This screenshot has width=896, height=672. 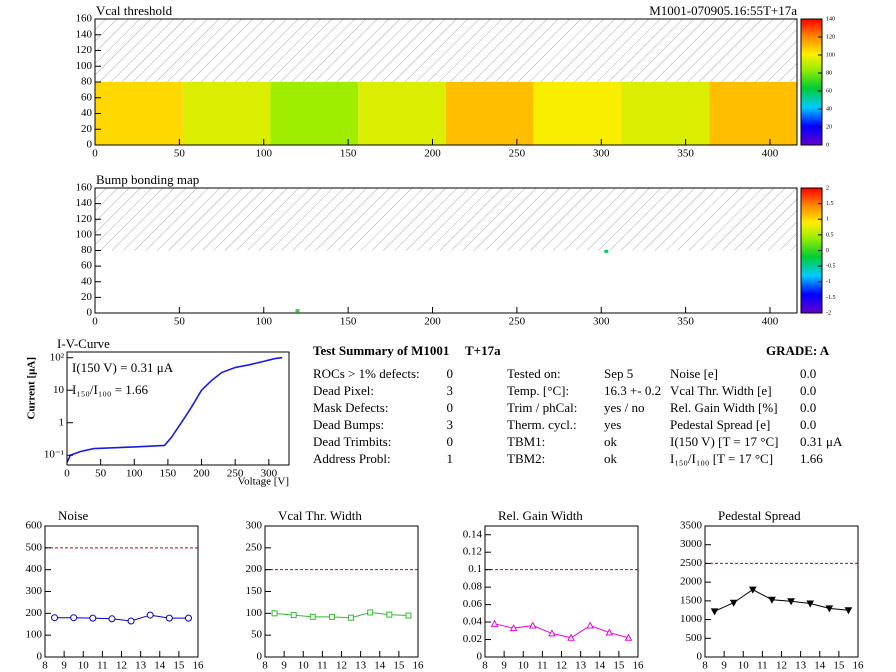 What do you see at coordinates (348, 322) in the screenshot?
I see `x-tick-label: 150` at bounding box center [348, 322].